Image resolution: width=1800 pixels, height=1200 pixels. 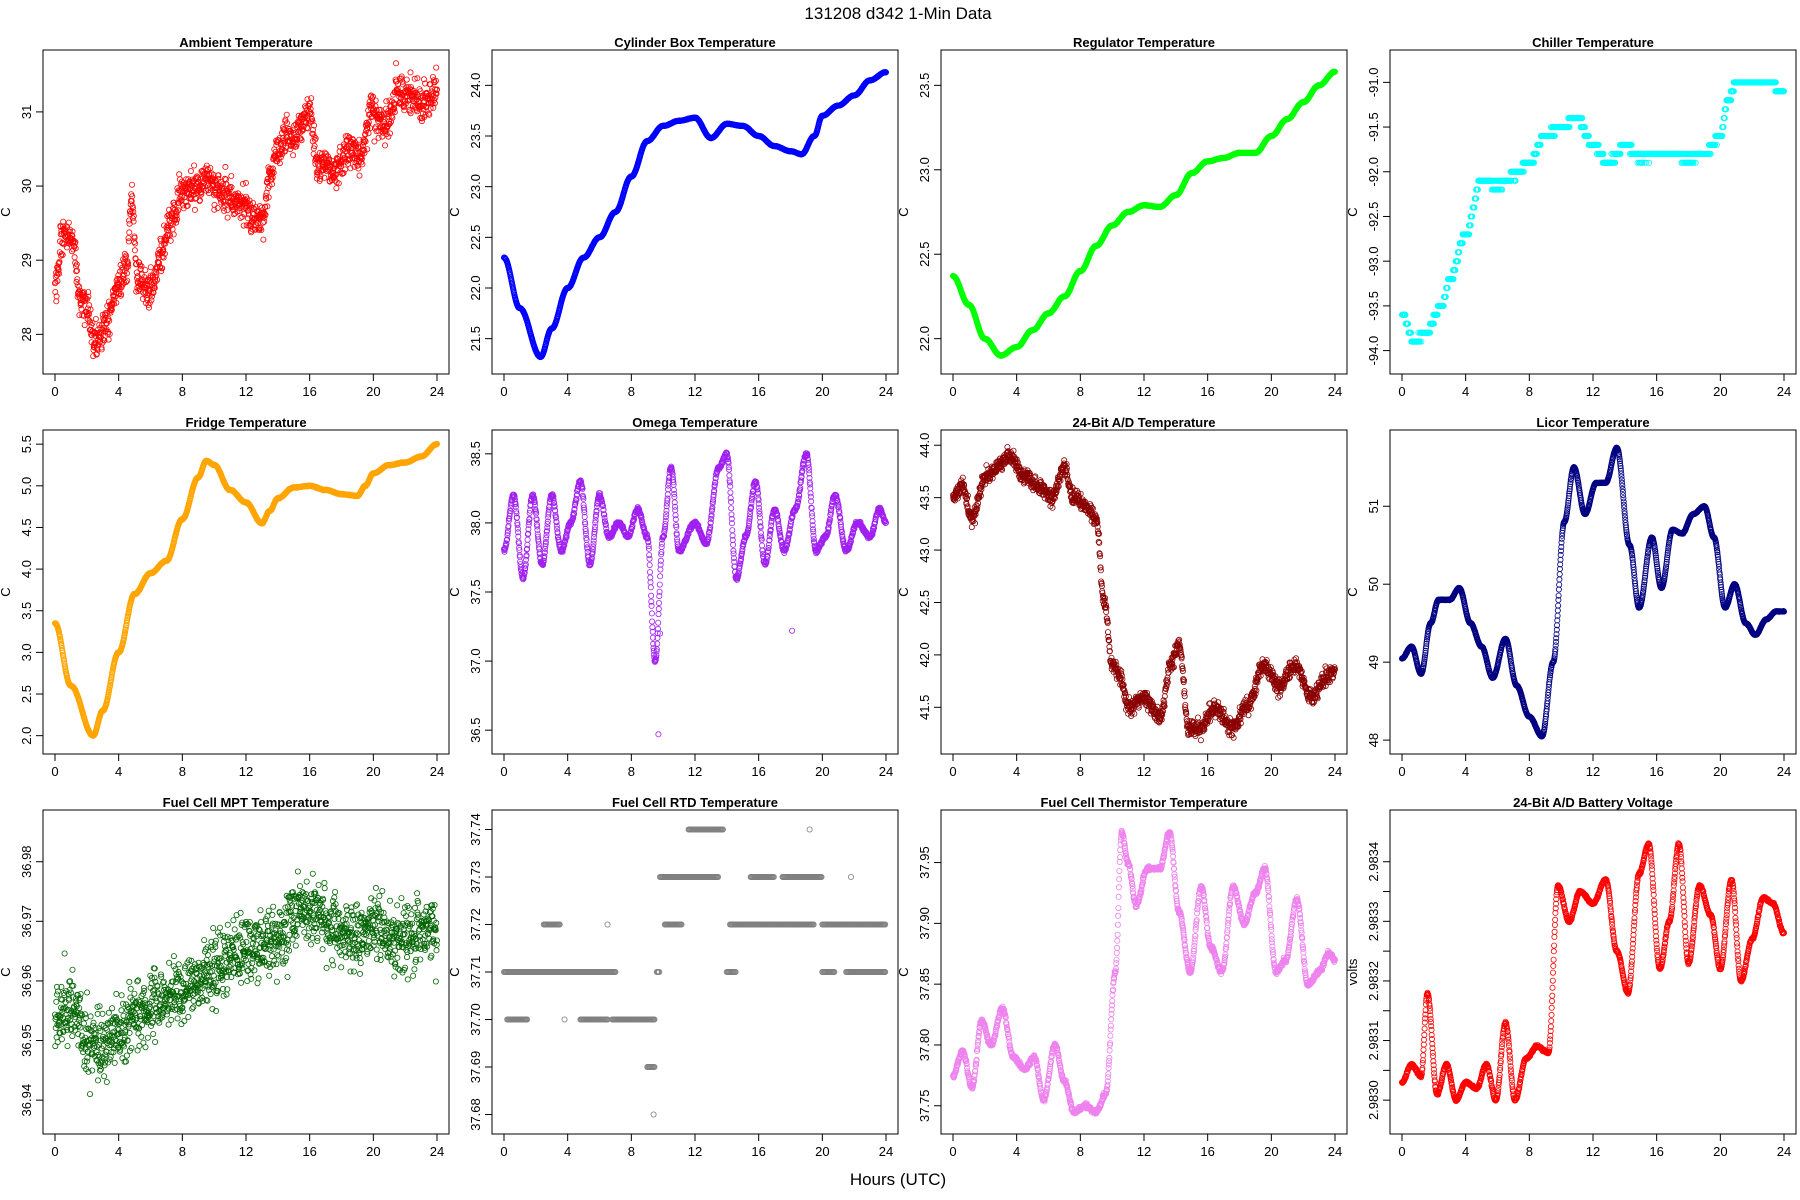 What do you see at coordinates (26, 112) in the screenshot?
I see `y-tick-label: 31` at bounding box center [26, 112].